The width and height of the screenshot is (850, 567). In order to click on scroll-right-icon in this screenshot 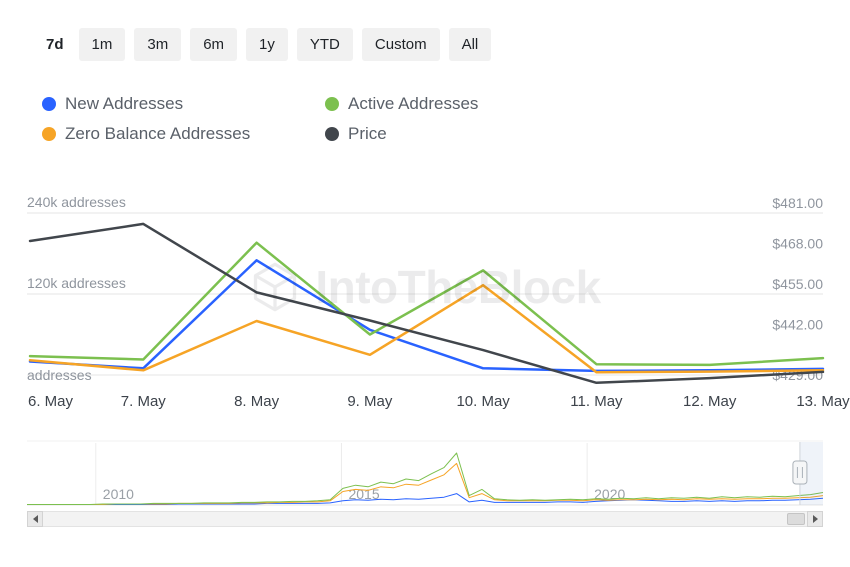, I will do `click(815, 519)`.